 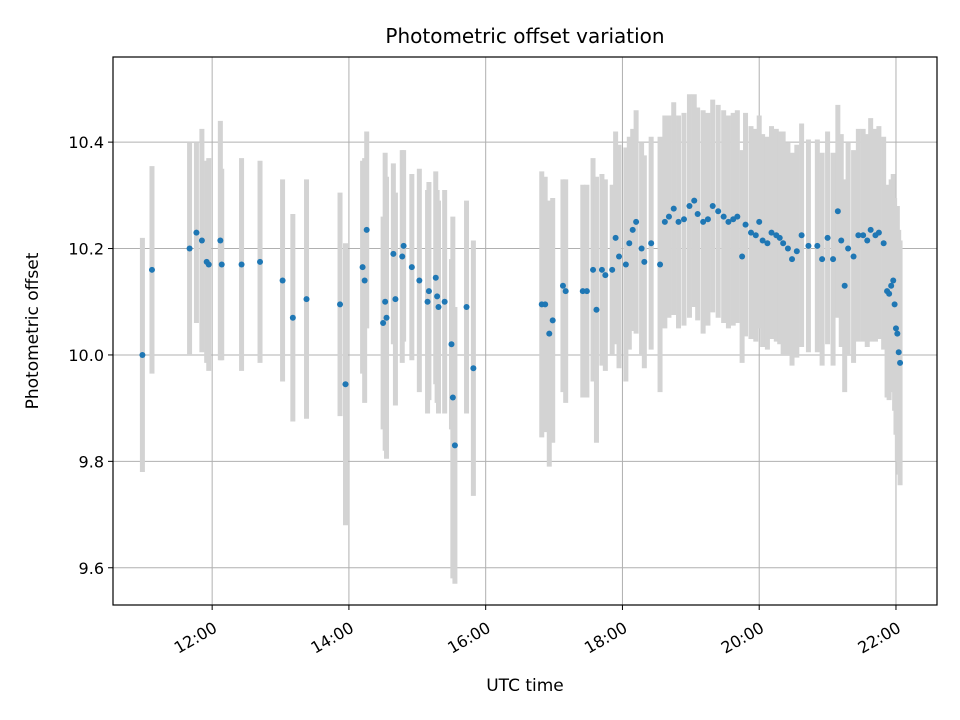 I want to click on y-tick-label: 9.6, so click(x=91, y=568).